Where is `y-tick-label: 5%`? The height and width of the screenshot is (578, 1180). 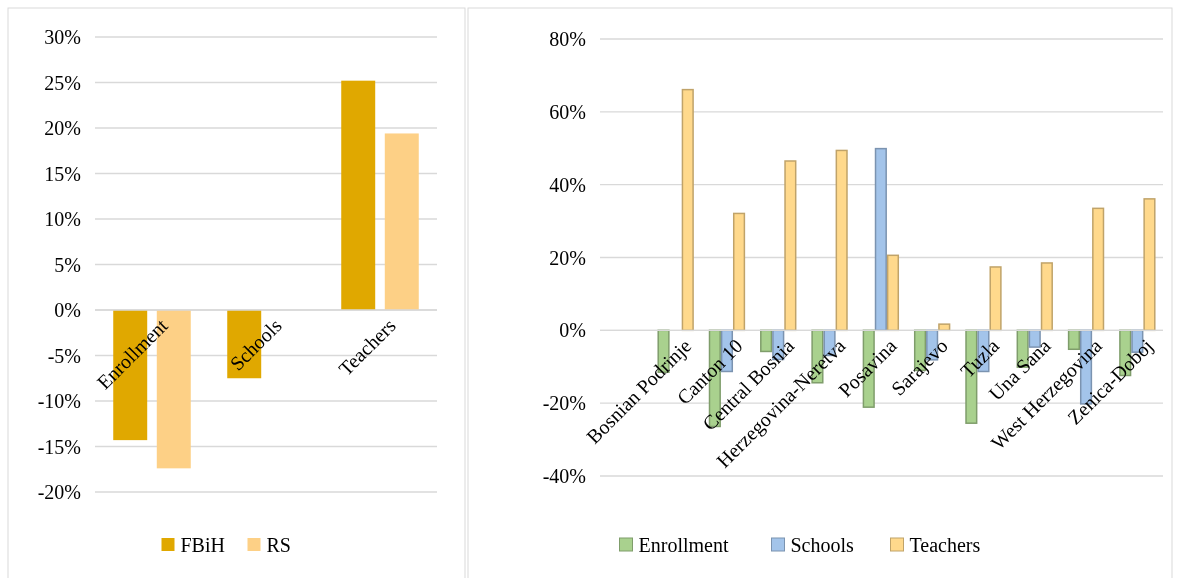 y-tick-label: 5% is located at coordinates (67, 264).